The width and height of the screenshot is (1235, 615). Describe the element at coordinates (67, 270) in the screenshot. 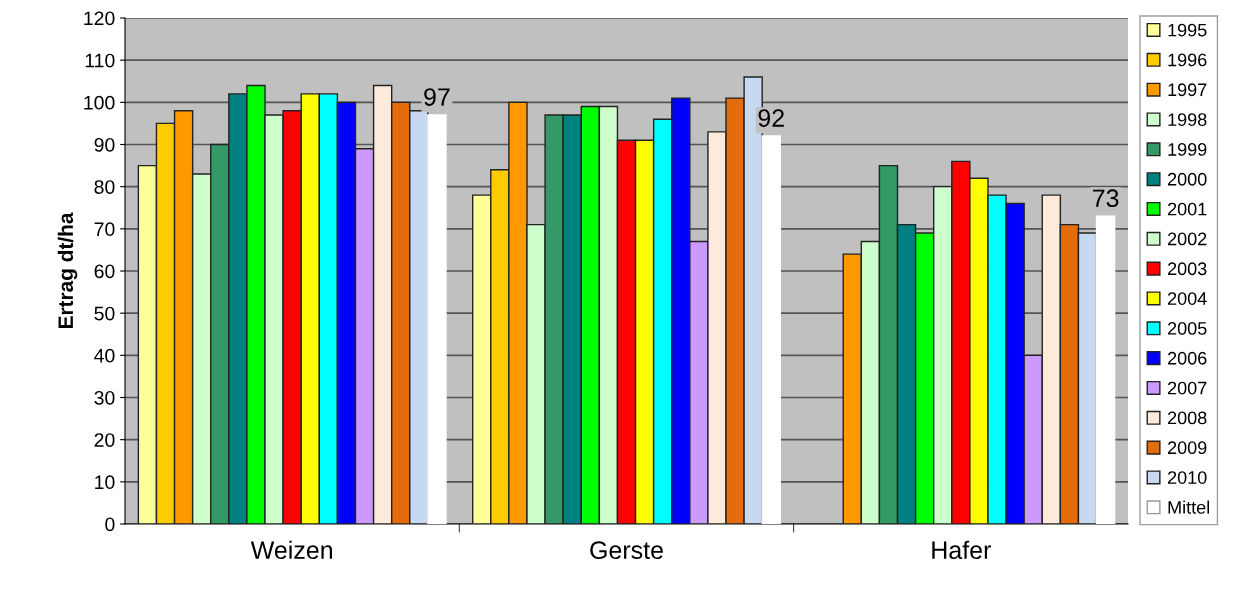

I see `y-axis-title: Ertrag dt/ha` at that location.